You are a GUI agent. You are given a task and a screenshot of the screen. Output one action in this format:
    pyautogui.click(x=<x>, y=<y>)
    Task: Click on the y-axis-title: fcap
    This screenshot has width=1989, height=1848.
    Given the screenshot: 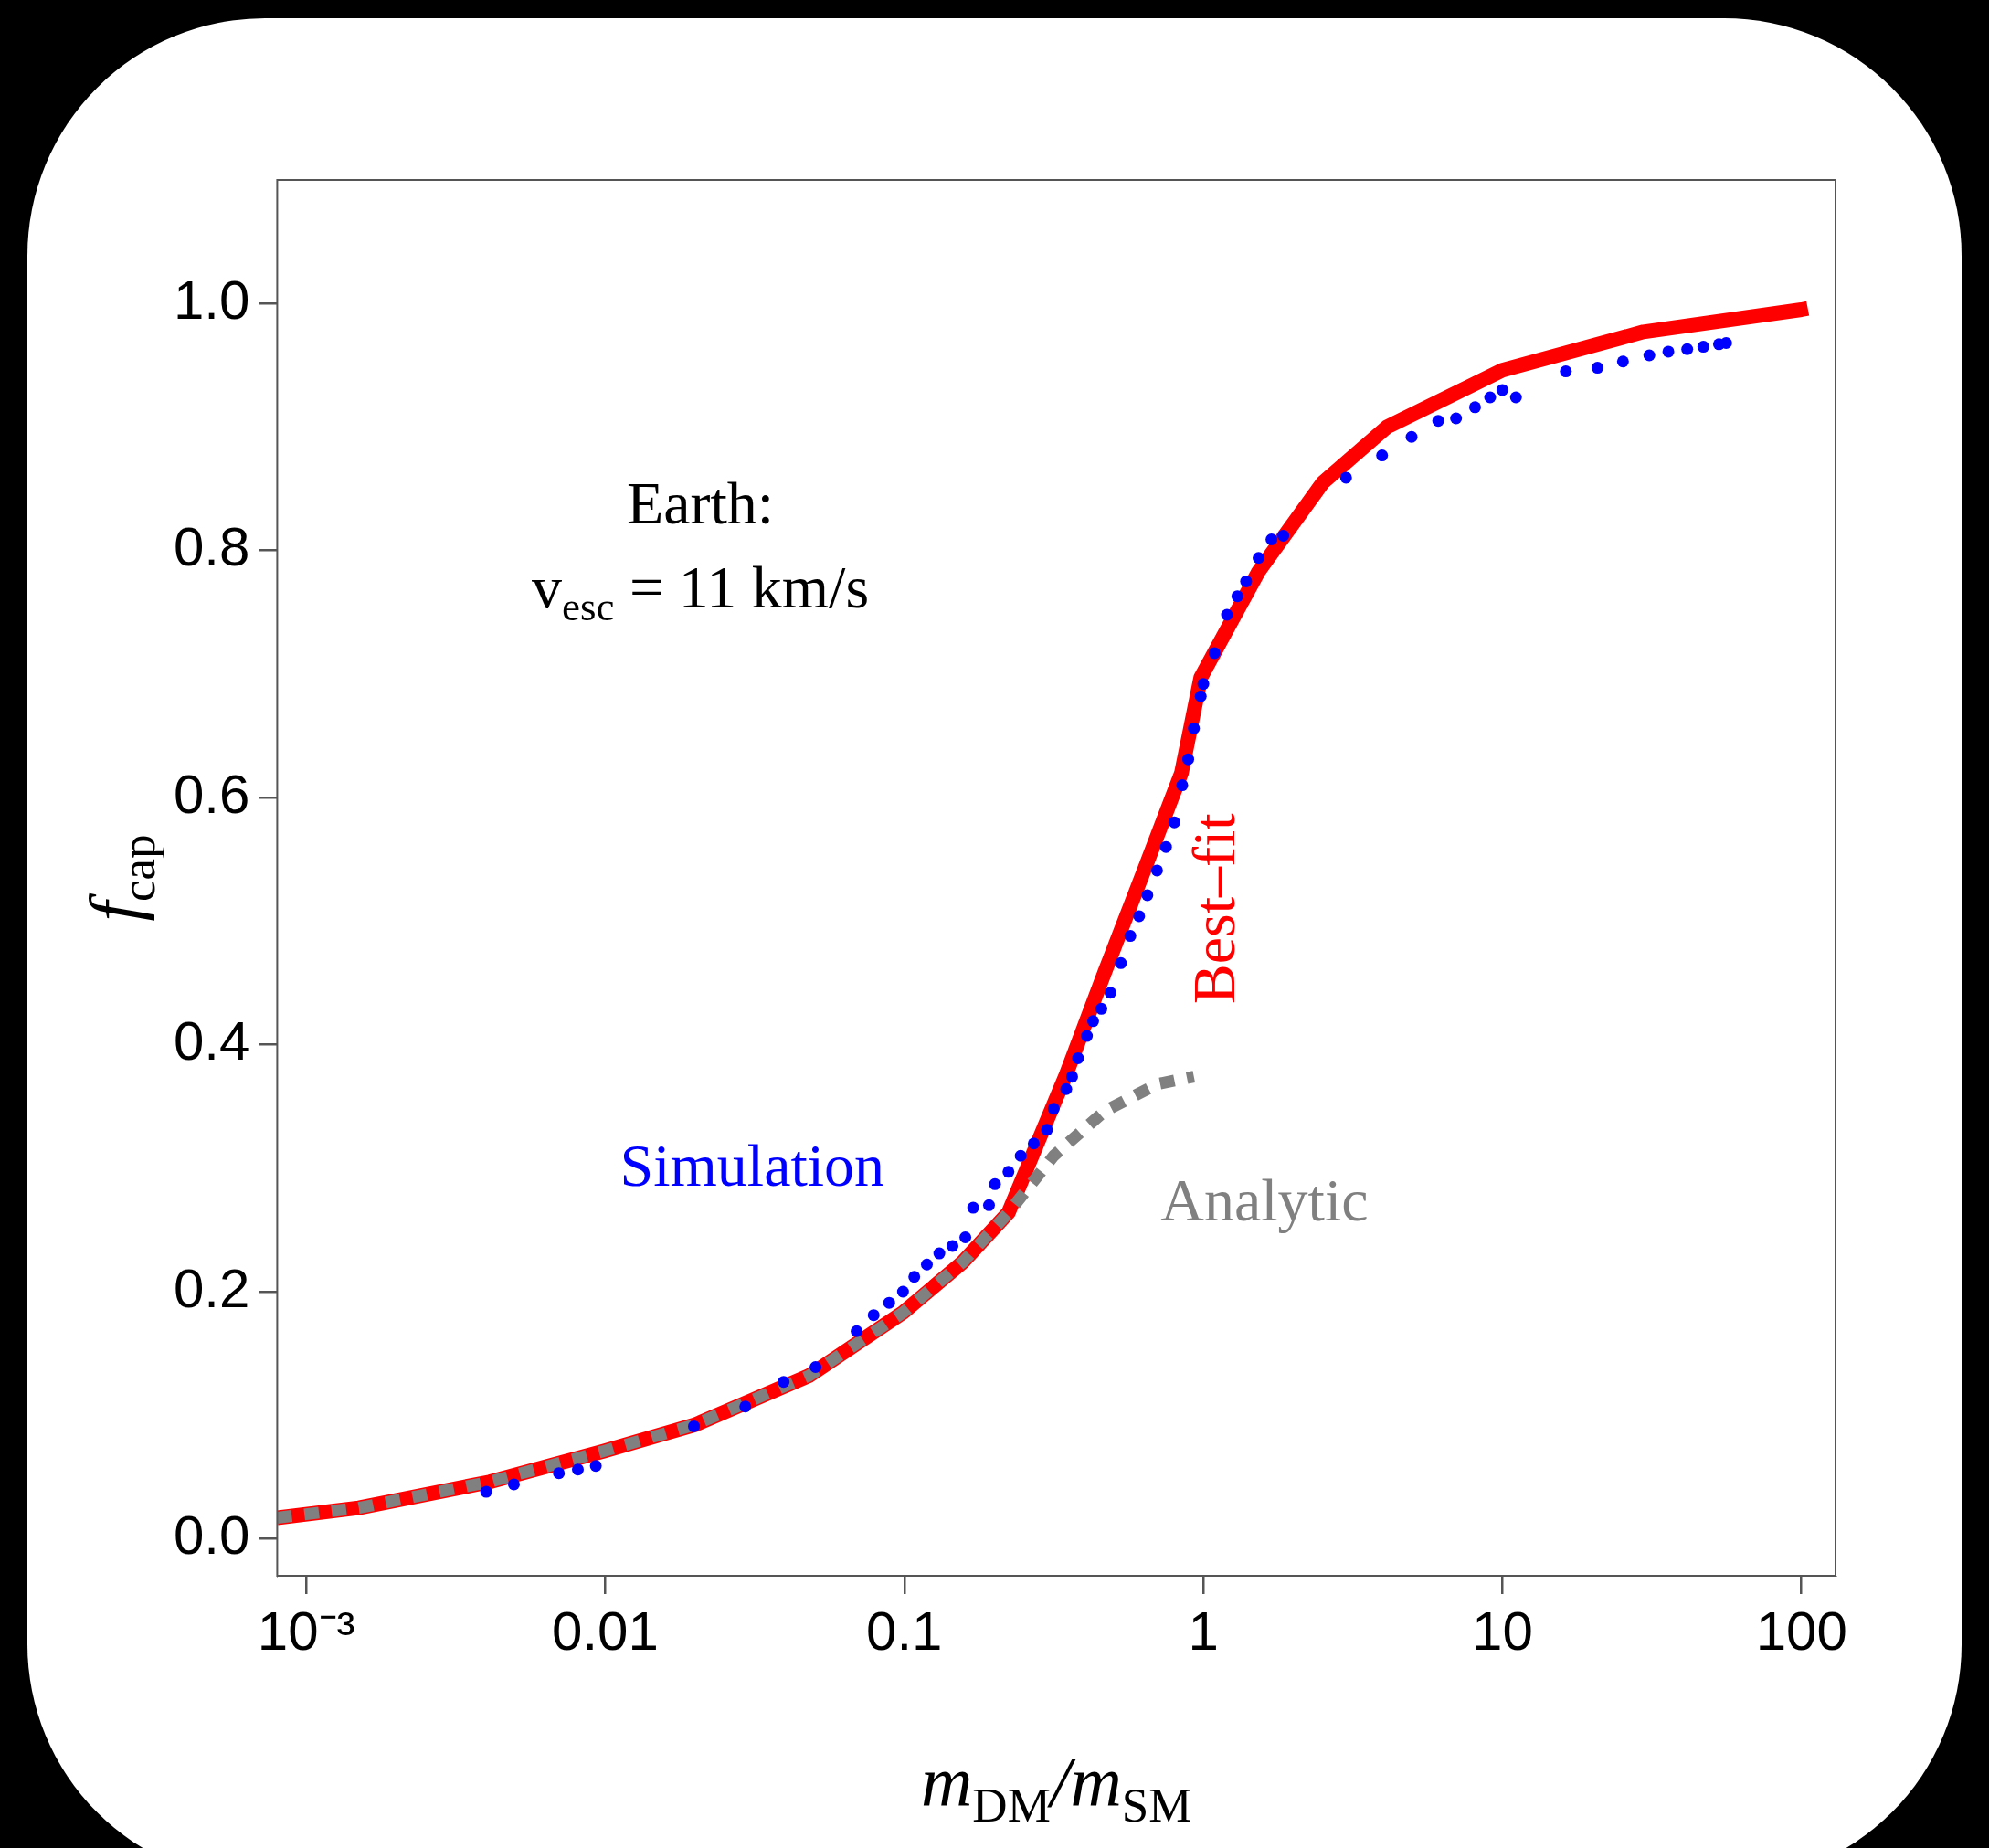 What is the action you would take?
    pyautogui.click(x=120, y=878)
    